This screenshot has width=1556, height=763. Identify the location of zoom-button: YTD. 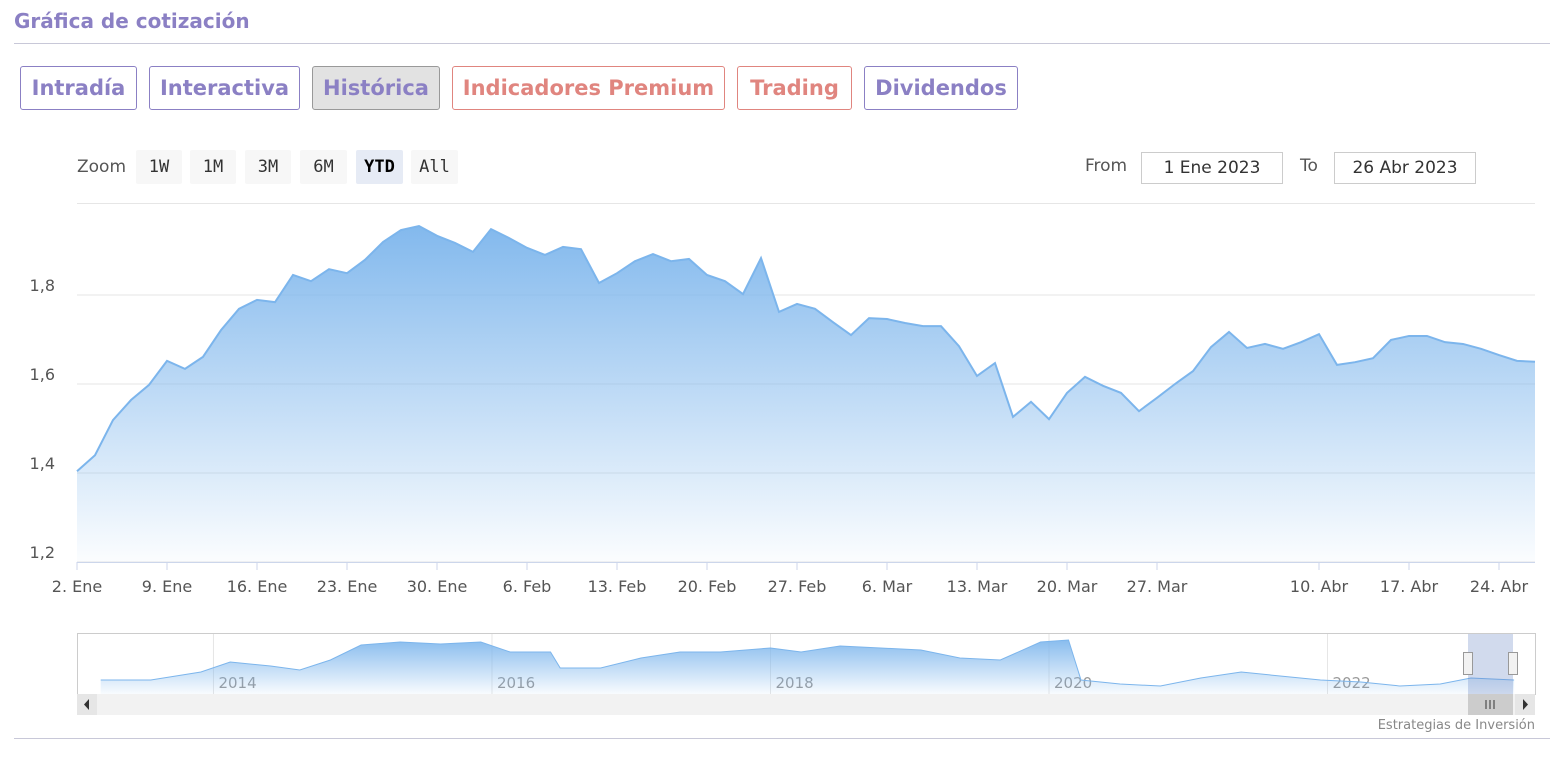
(379, 167).